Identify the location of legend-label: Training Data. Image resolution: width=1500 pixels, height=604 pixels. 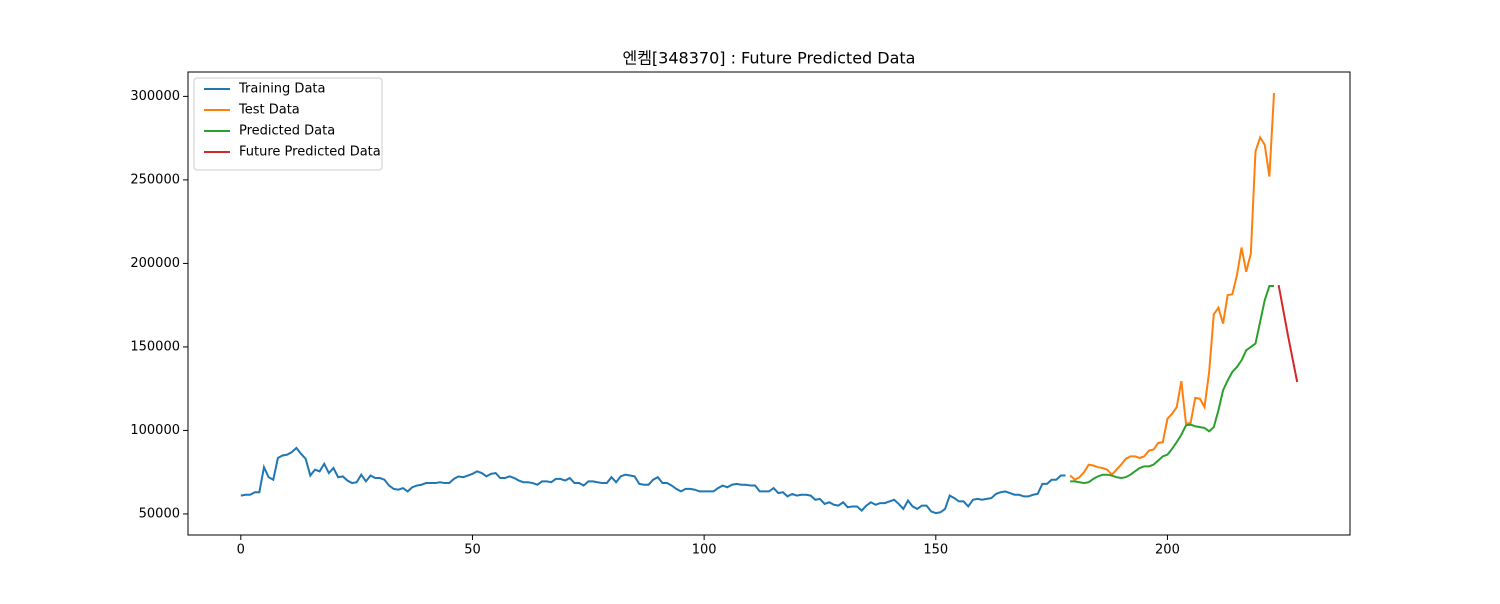
(281, 89).